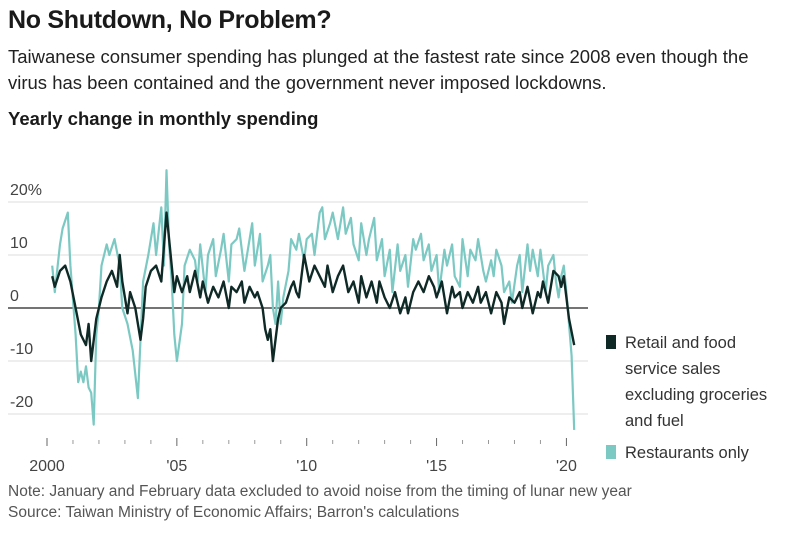 The image size is (785, 533). I want to click on y-tick-label: 10, so click(19, 243).